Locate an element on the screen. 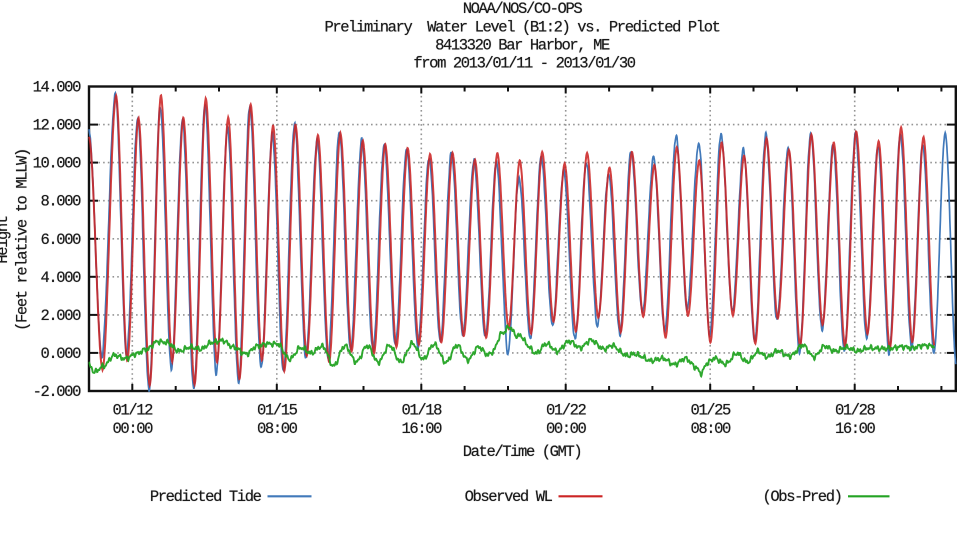  svg-text: 01/22 is located at coordinates (566, 411).